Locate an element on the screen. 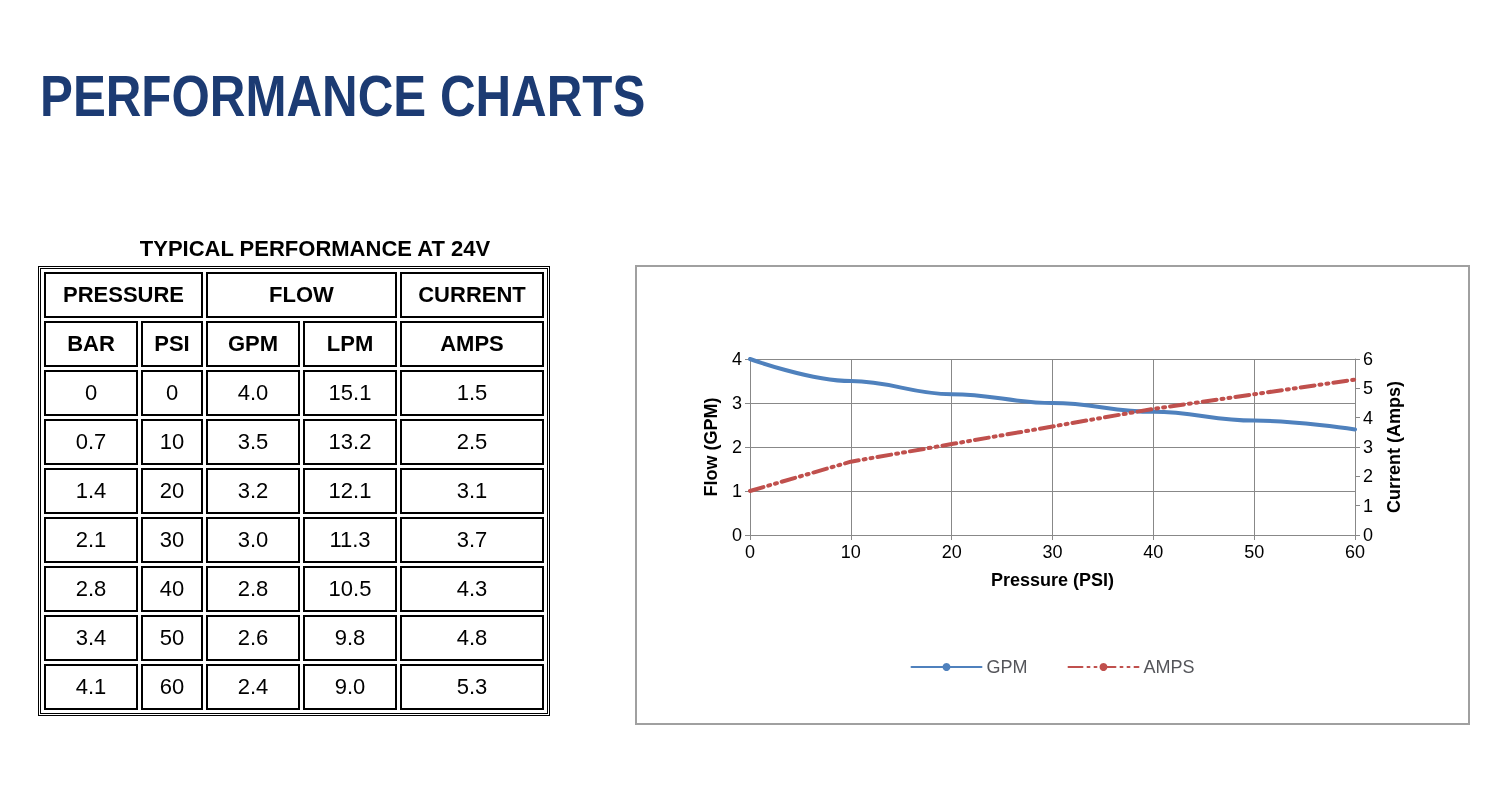  text: PRESSURE is located at coordinates (123, 295).